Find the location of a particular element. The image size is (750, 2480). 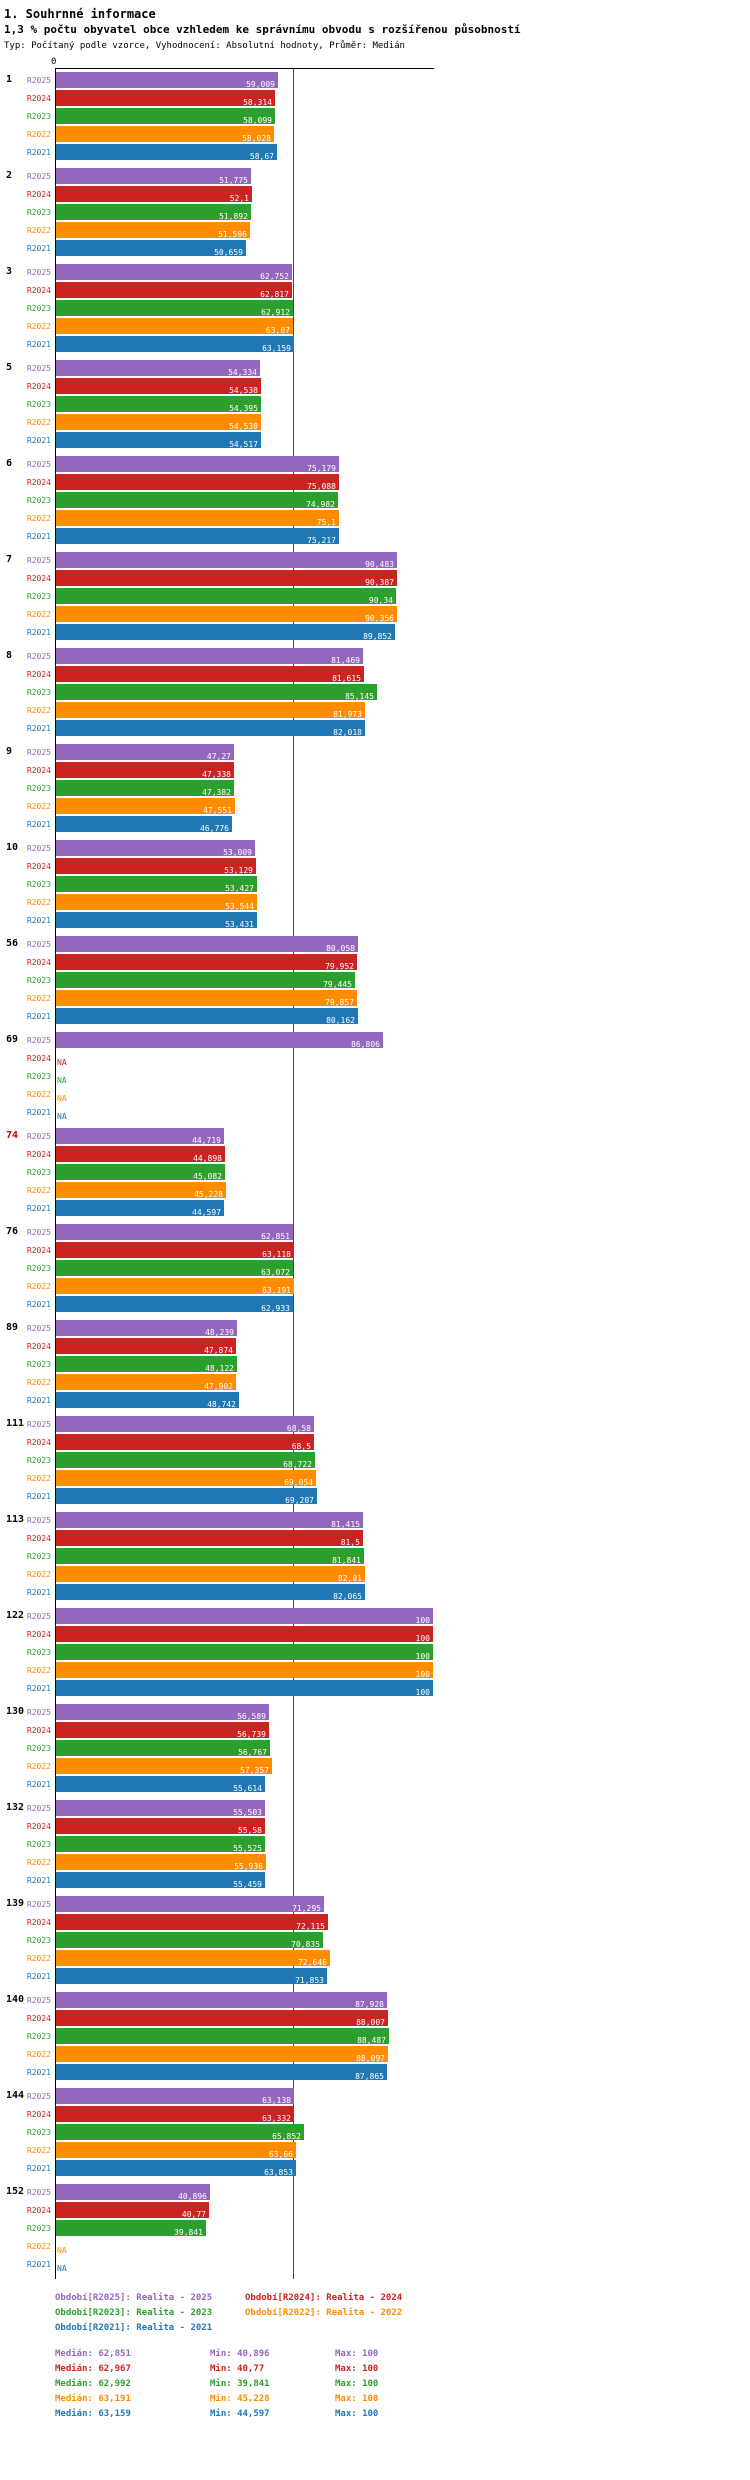

bar-value-label: 68,722 is located at coordinates (297, 1464).